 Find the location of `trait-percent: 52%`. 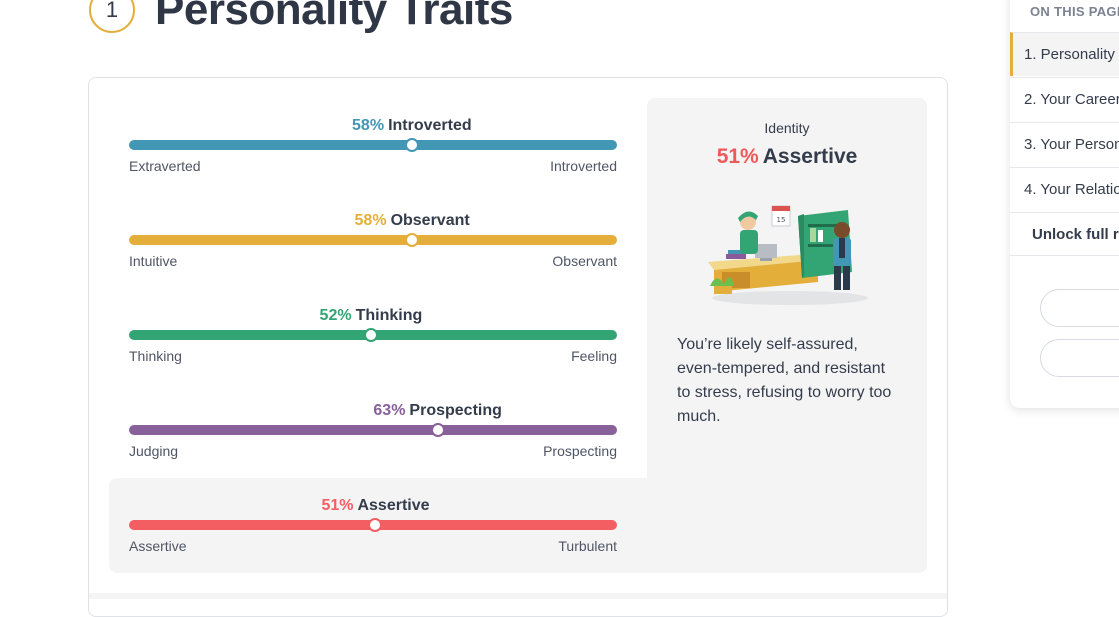

trait-percent: 52% is located at coordinates (335, 315).